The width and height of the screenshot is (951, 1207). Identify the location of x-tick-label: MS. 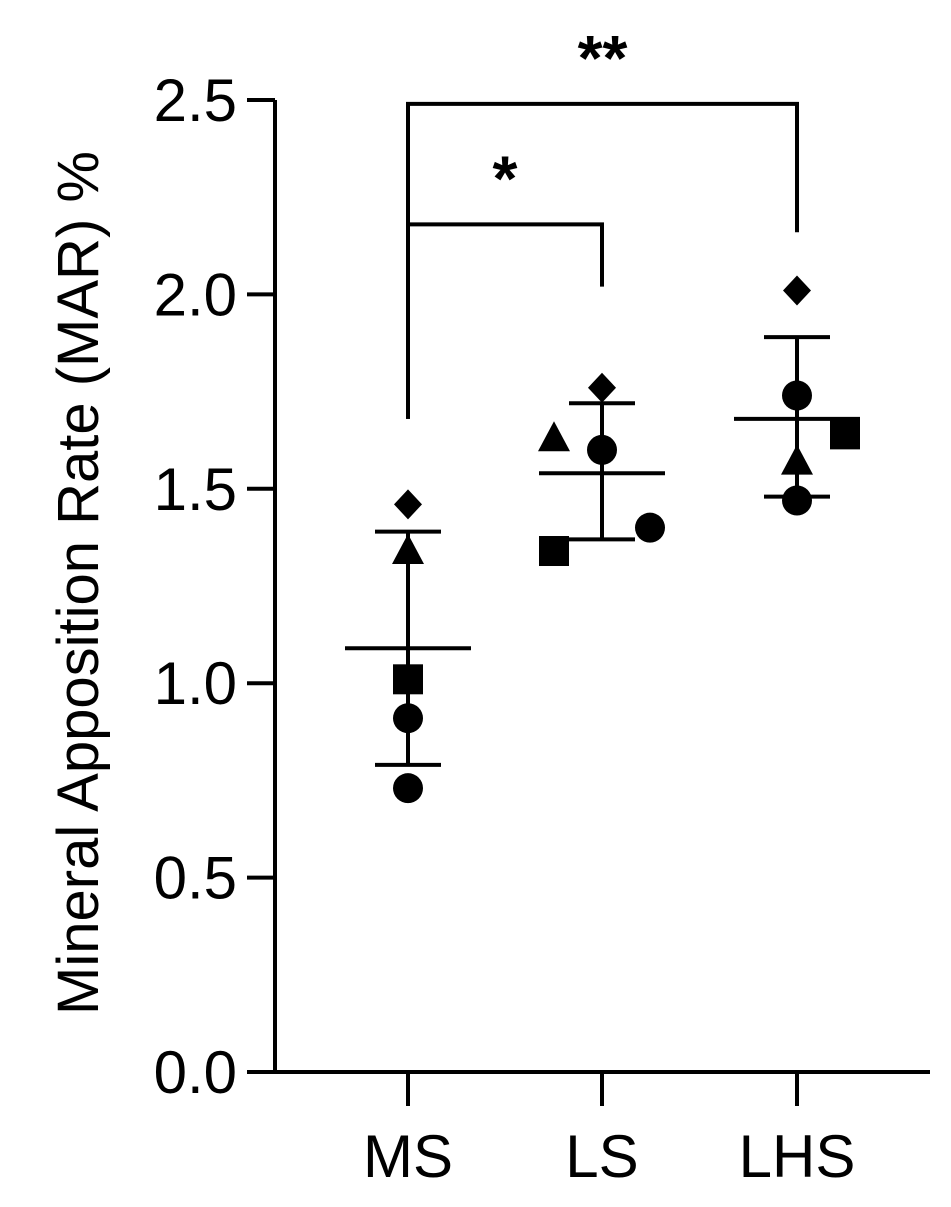
(408, 1156).